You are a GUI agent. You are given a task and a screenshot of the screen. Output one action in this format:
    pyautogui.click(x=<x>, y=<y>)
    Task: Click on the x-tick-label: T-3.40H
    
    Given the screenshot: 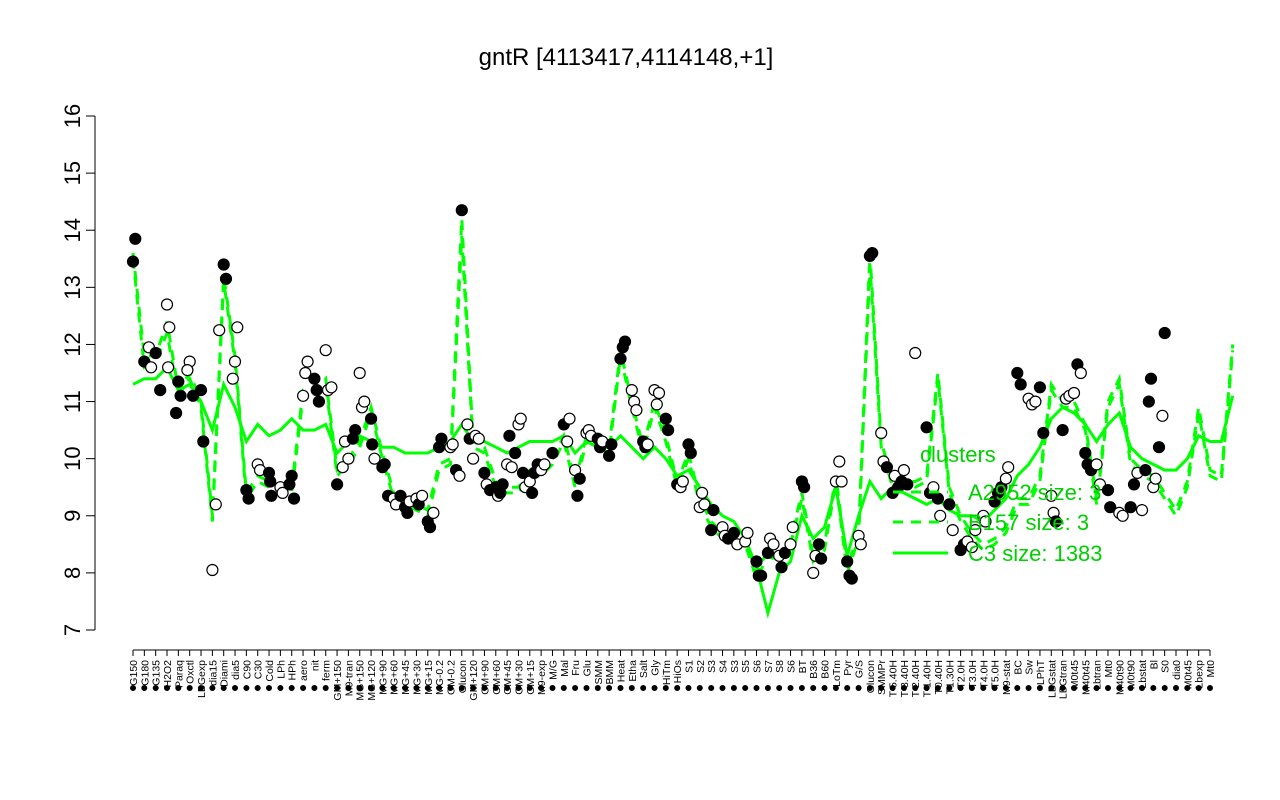 What is the action you would take?
    pyautogui.click(x=905, y=678)
    